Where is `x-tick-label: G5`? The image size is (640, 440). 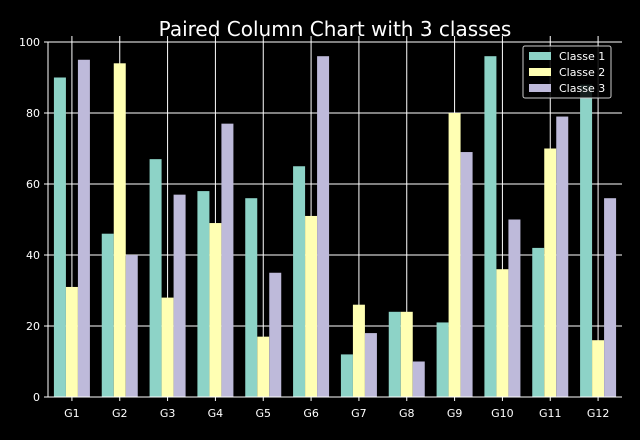 x-tick-label: G5 is located at coordinates (263, 413).